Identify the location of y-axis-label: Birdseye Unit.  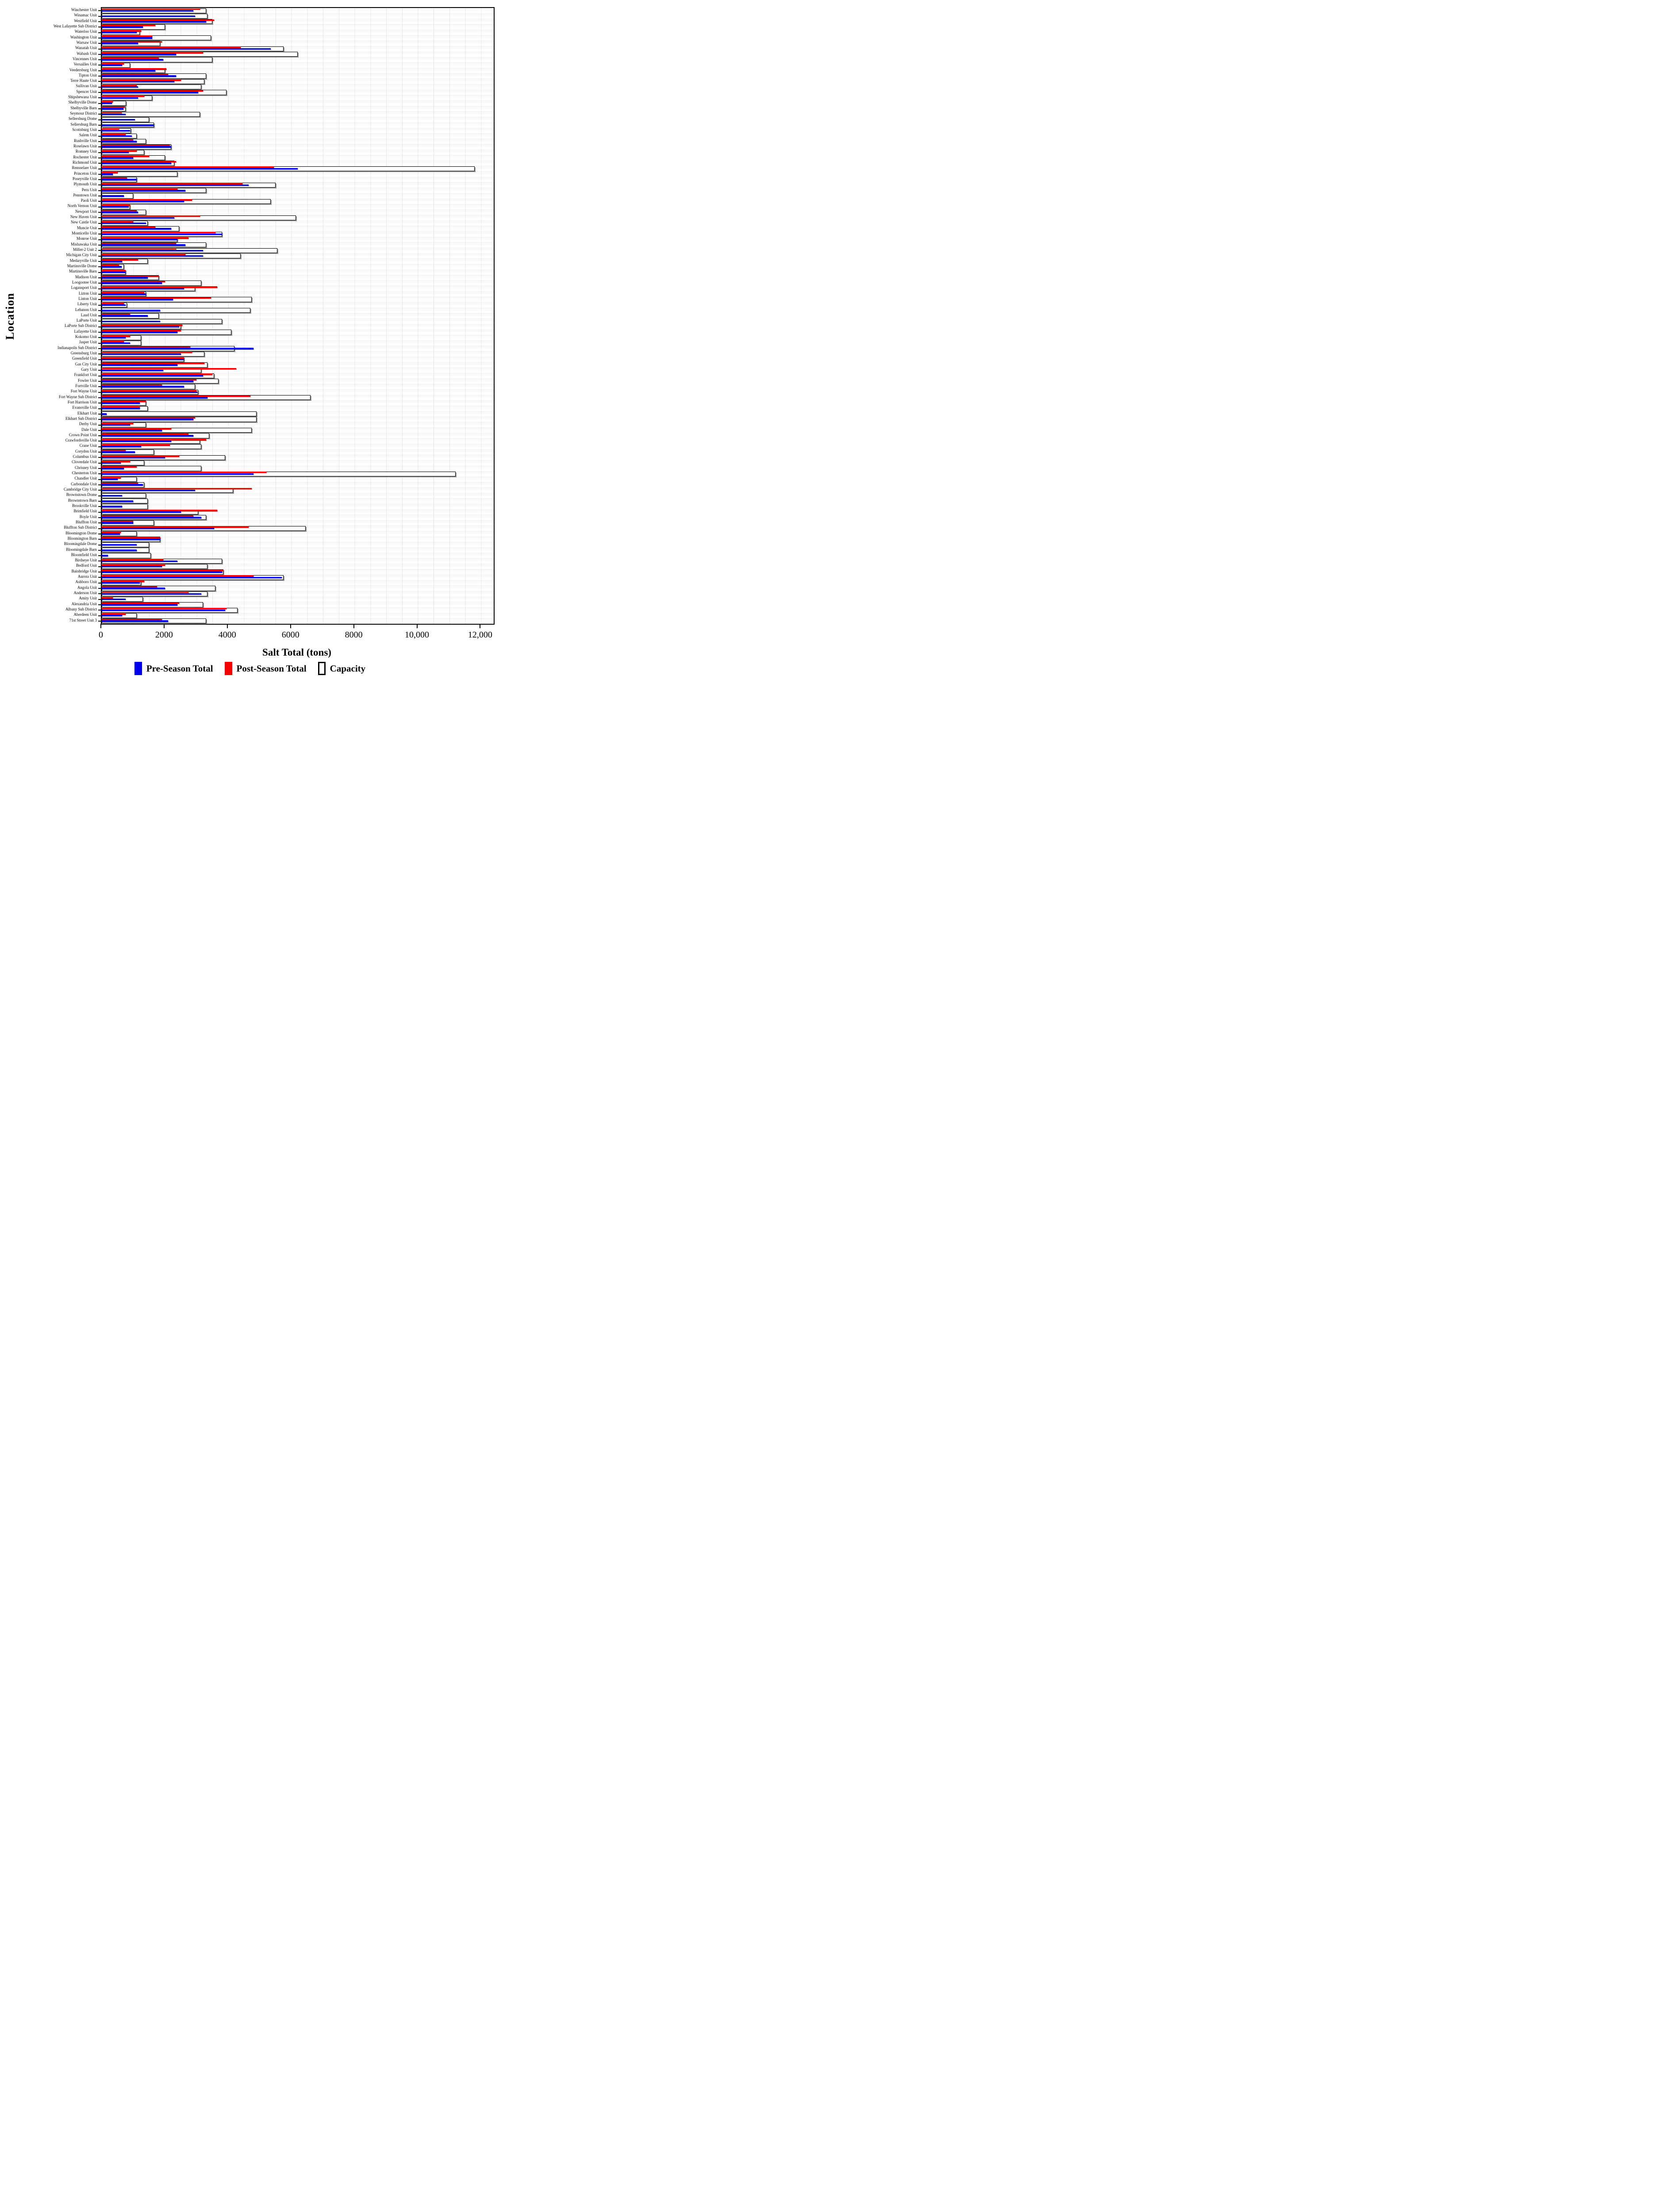
(86, 561).